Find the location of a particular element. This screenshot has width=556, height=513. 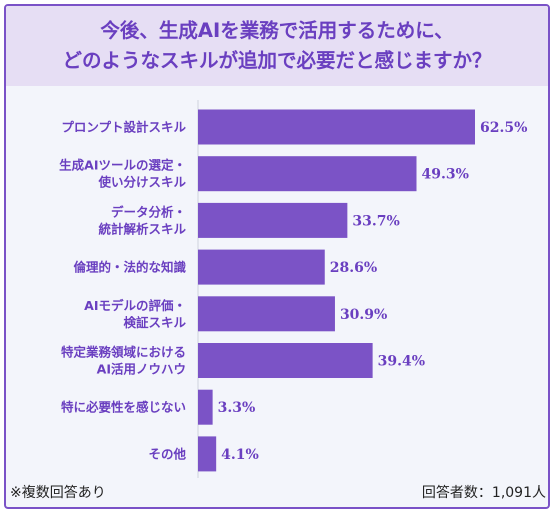

value-label-6: 3.3% is located at coordinates (237, 408).